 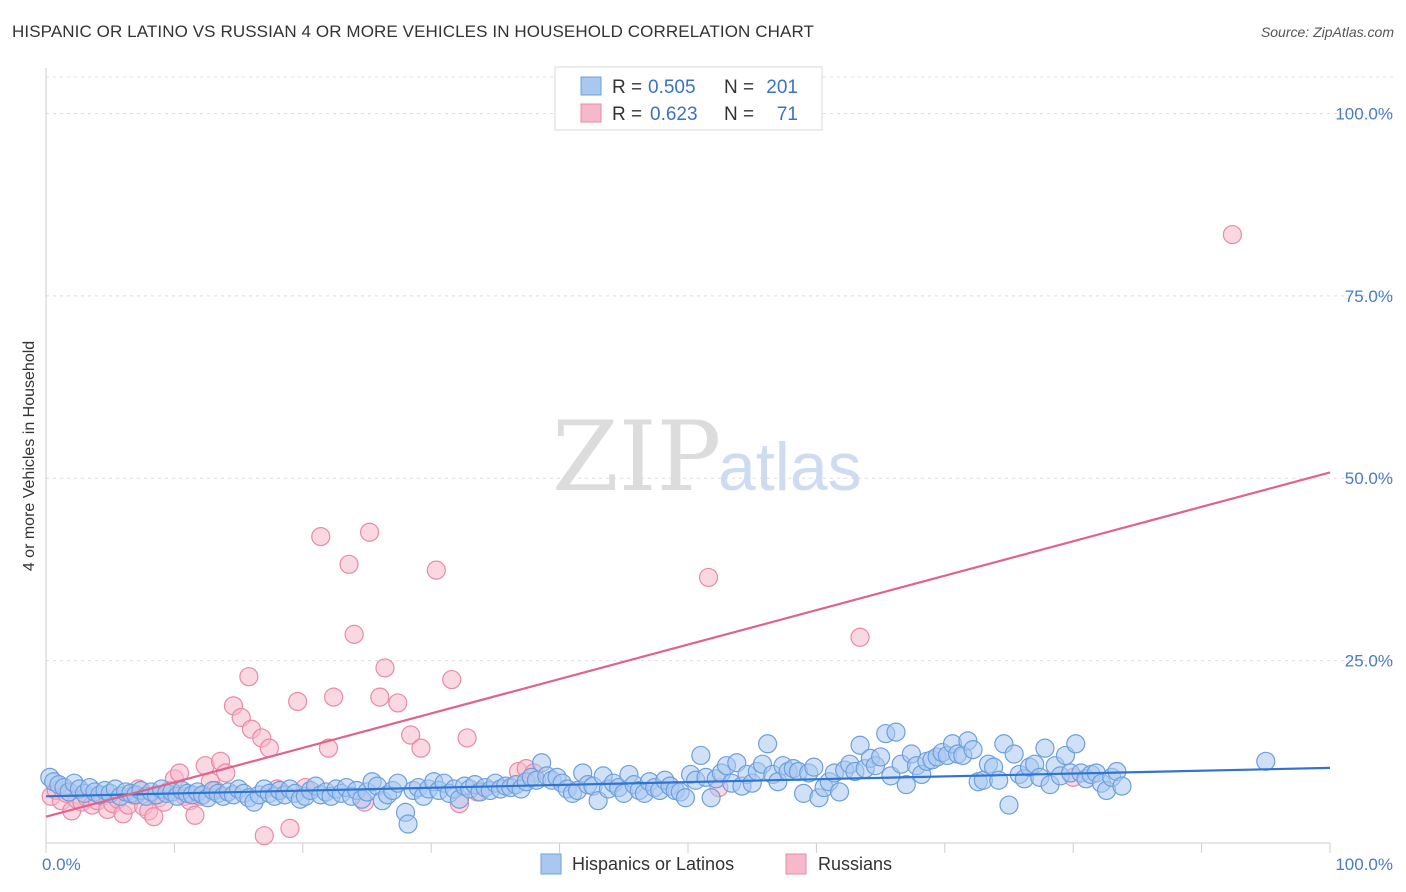 I want to click on y-tick-label-3: 100.0%, so click(x=1364, y=113).